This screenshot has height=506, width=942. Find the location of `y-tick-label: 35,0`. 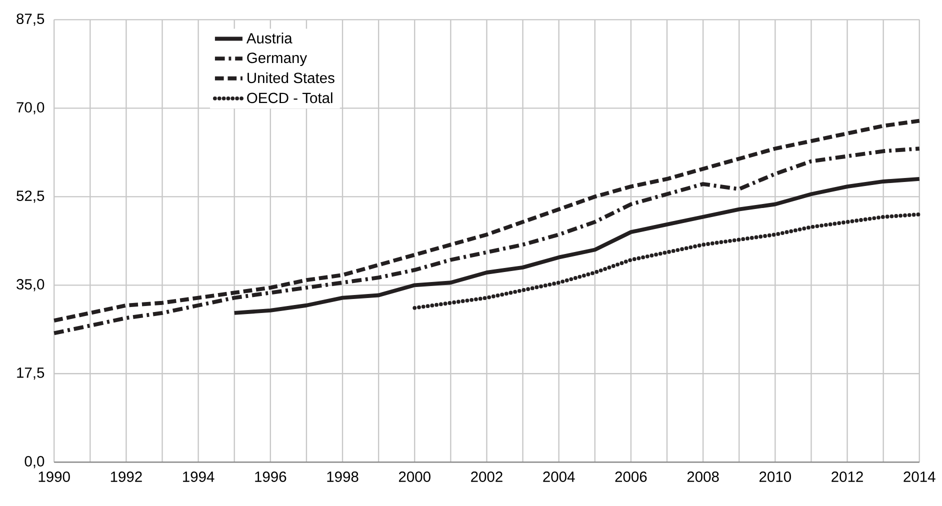

y-tick-label: 35,0 is located at coordinates (30, 285).